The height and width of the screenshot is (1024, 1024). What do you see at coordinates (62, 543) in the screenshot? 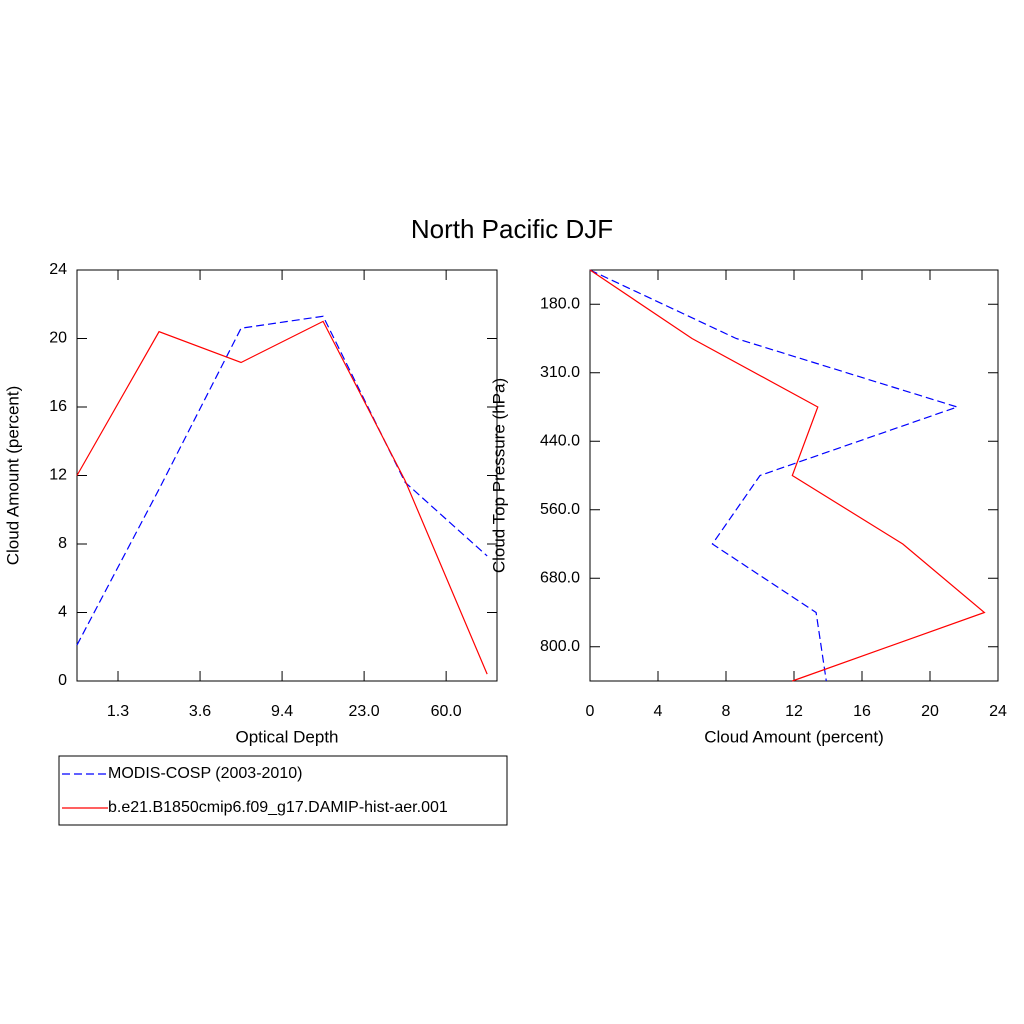
I see `y-tick-label: 8` at bounding box center [62, 543].